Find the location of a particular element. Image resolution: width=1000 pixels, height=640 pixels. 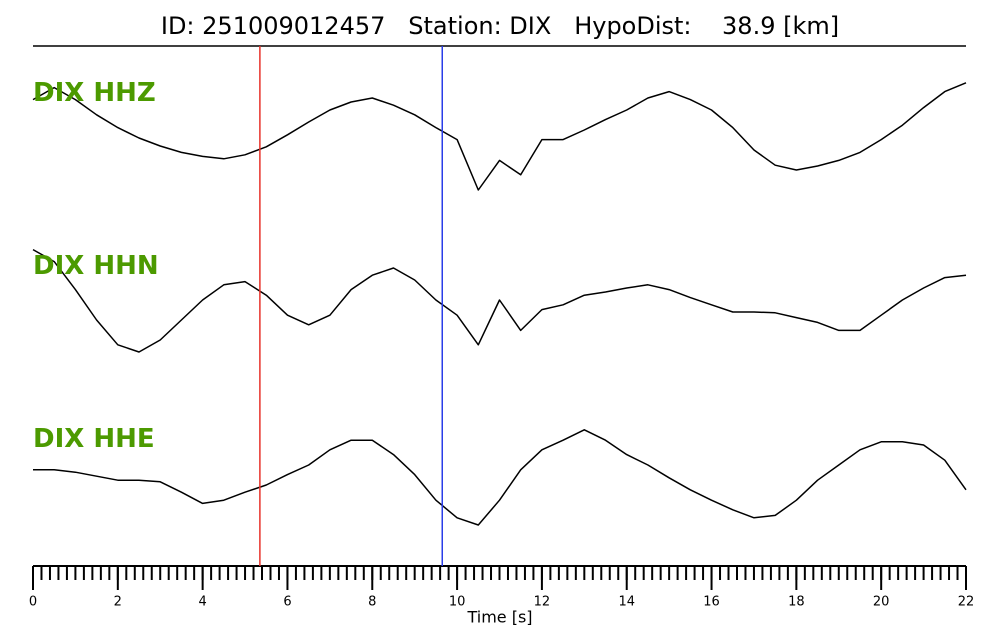

x-tick-label: 16 is located at coordinates (711, 602).